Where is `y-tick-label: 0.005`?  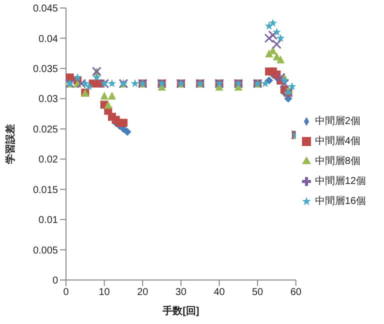
y-tick-label: 0.005 is located at coordinates (45, 250).